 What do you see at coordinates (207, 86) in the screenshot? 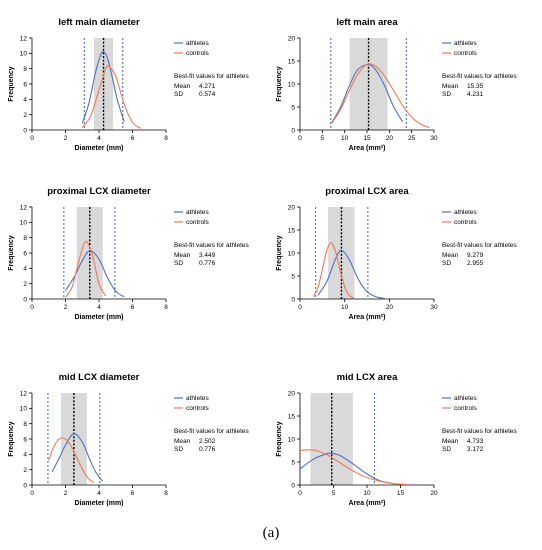
I see `best-fit-value: 4.271` at bounding box center [207, 86].